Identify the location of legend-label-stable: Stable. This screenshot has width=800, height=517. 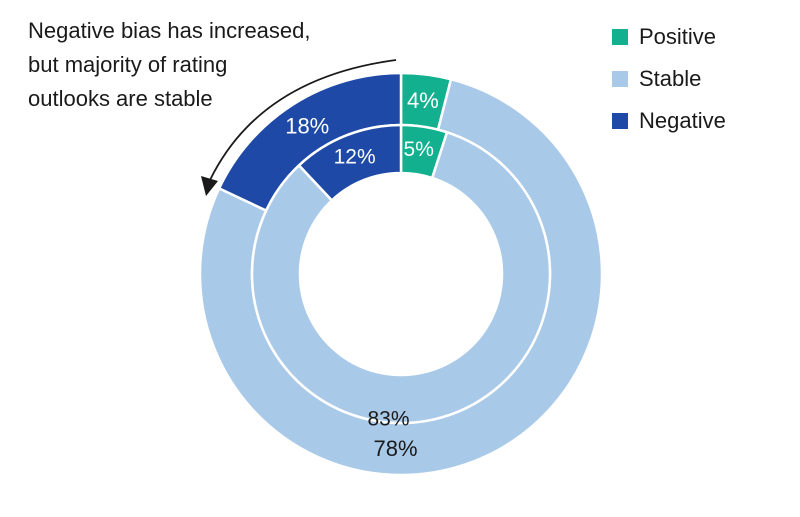
(670, 78).